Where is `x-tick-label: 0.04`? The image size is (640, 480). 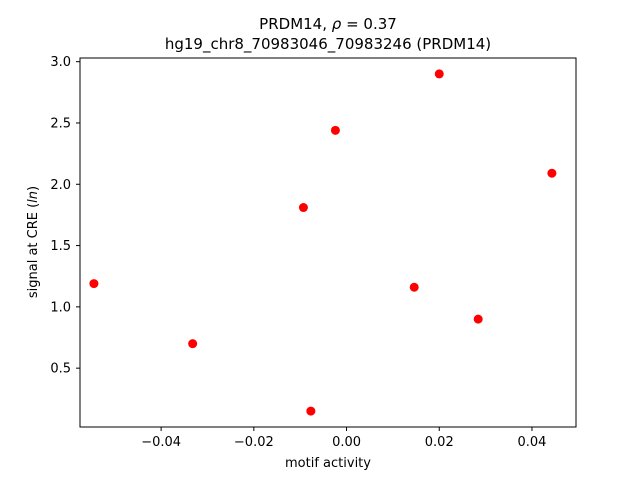
x-tick-label: 0.04 is located at coordinates (531, 442).